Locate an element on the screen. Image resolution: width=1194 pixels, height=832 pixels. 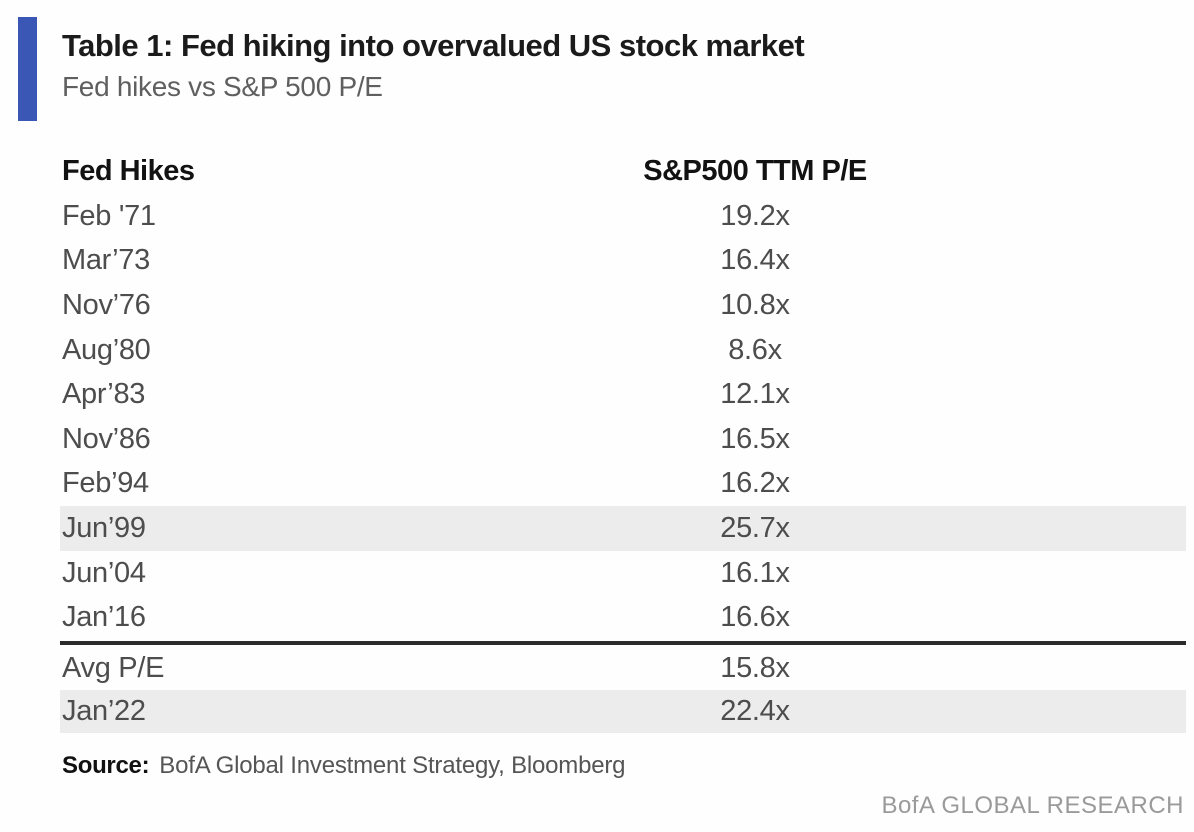
table-row: Jun’04 16.1x is located at coordinates (623, 573).